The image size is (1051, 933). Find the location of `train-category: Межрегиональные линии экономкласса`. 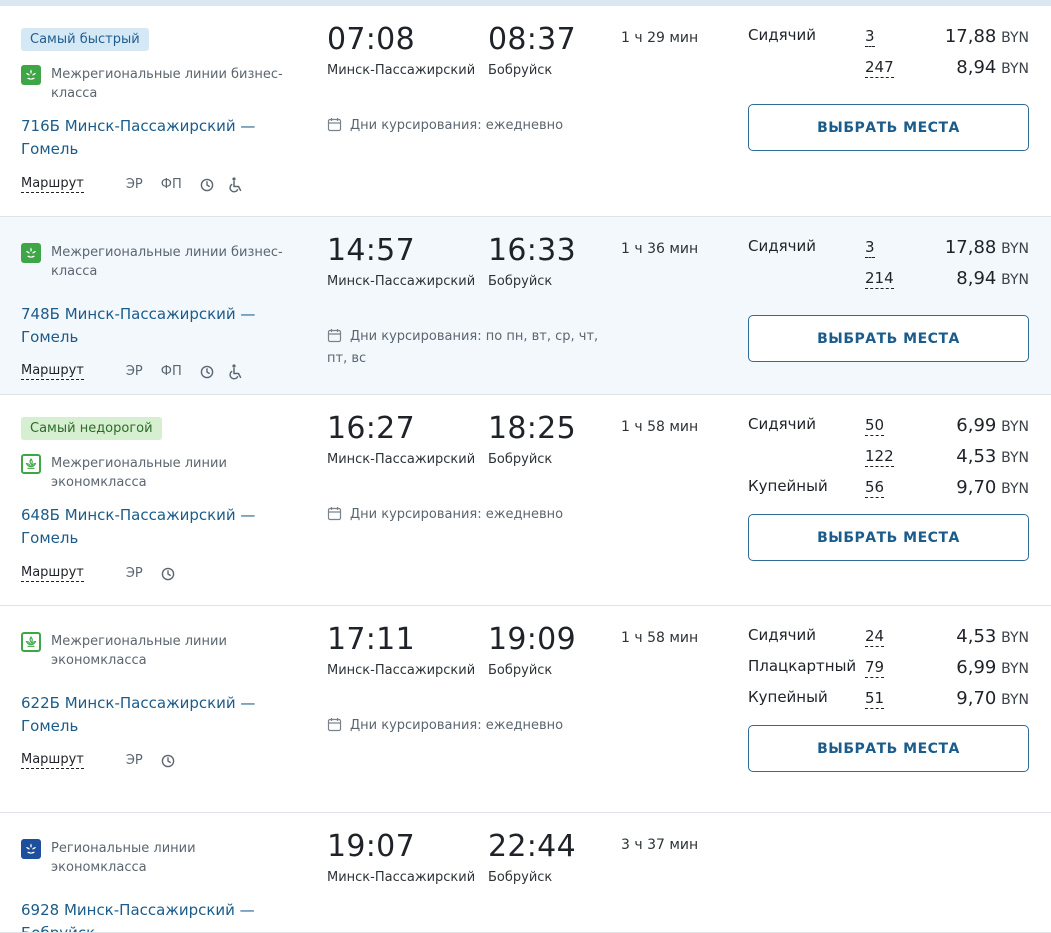

train-category: Межрегиональные линии экономкласса is located at coordinates (156, 473).